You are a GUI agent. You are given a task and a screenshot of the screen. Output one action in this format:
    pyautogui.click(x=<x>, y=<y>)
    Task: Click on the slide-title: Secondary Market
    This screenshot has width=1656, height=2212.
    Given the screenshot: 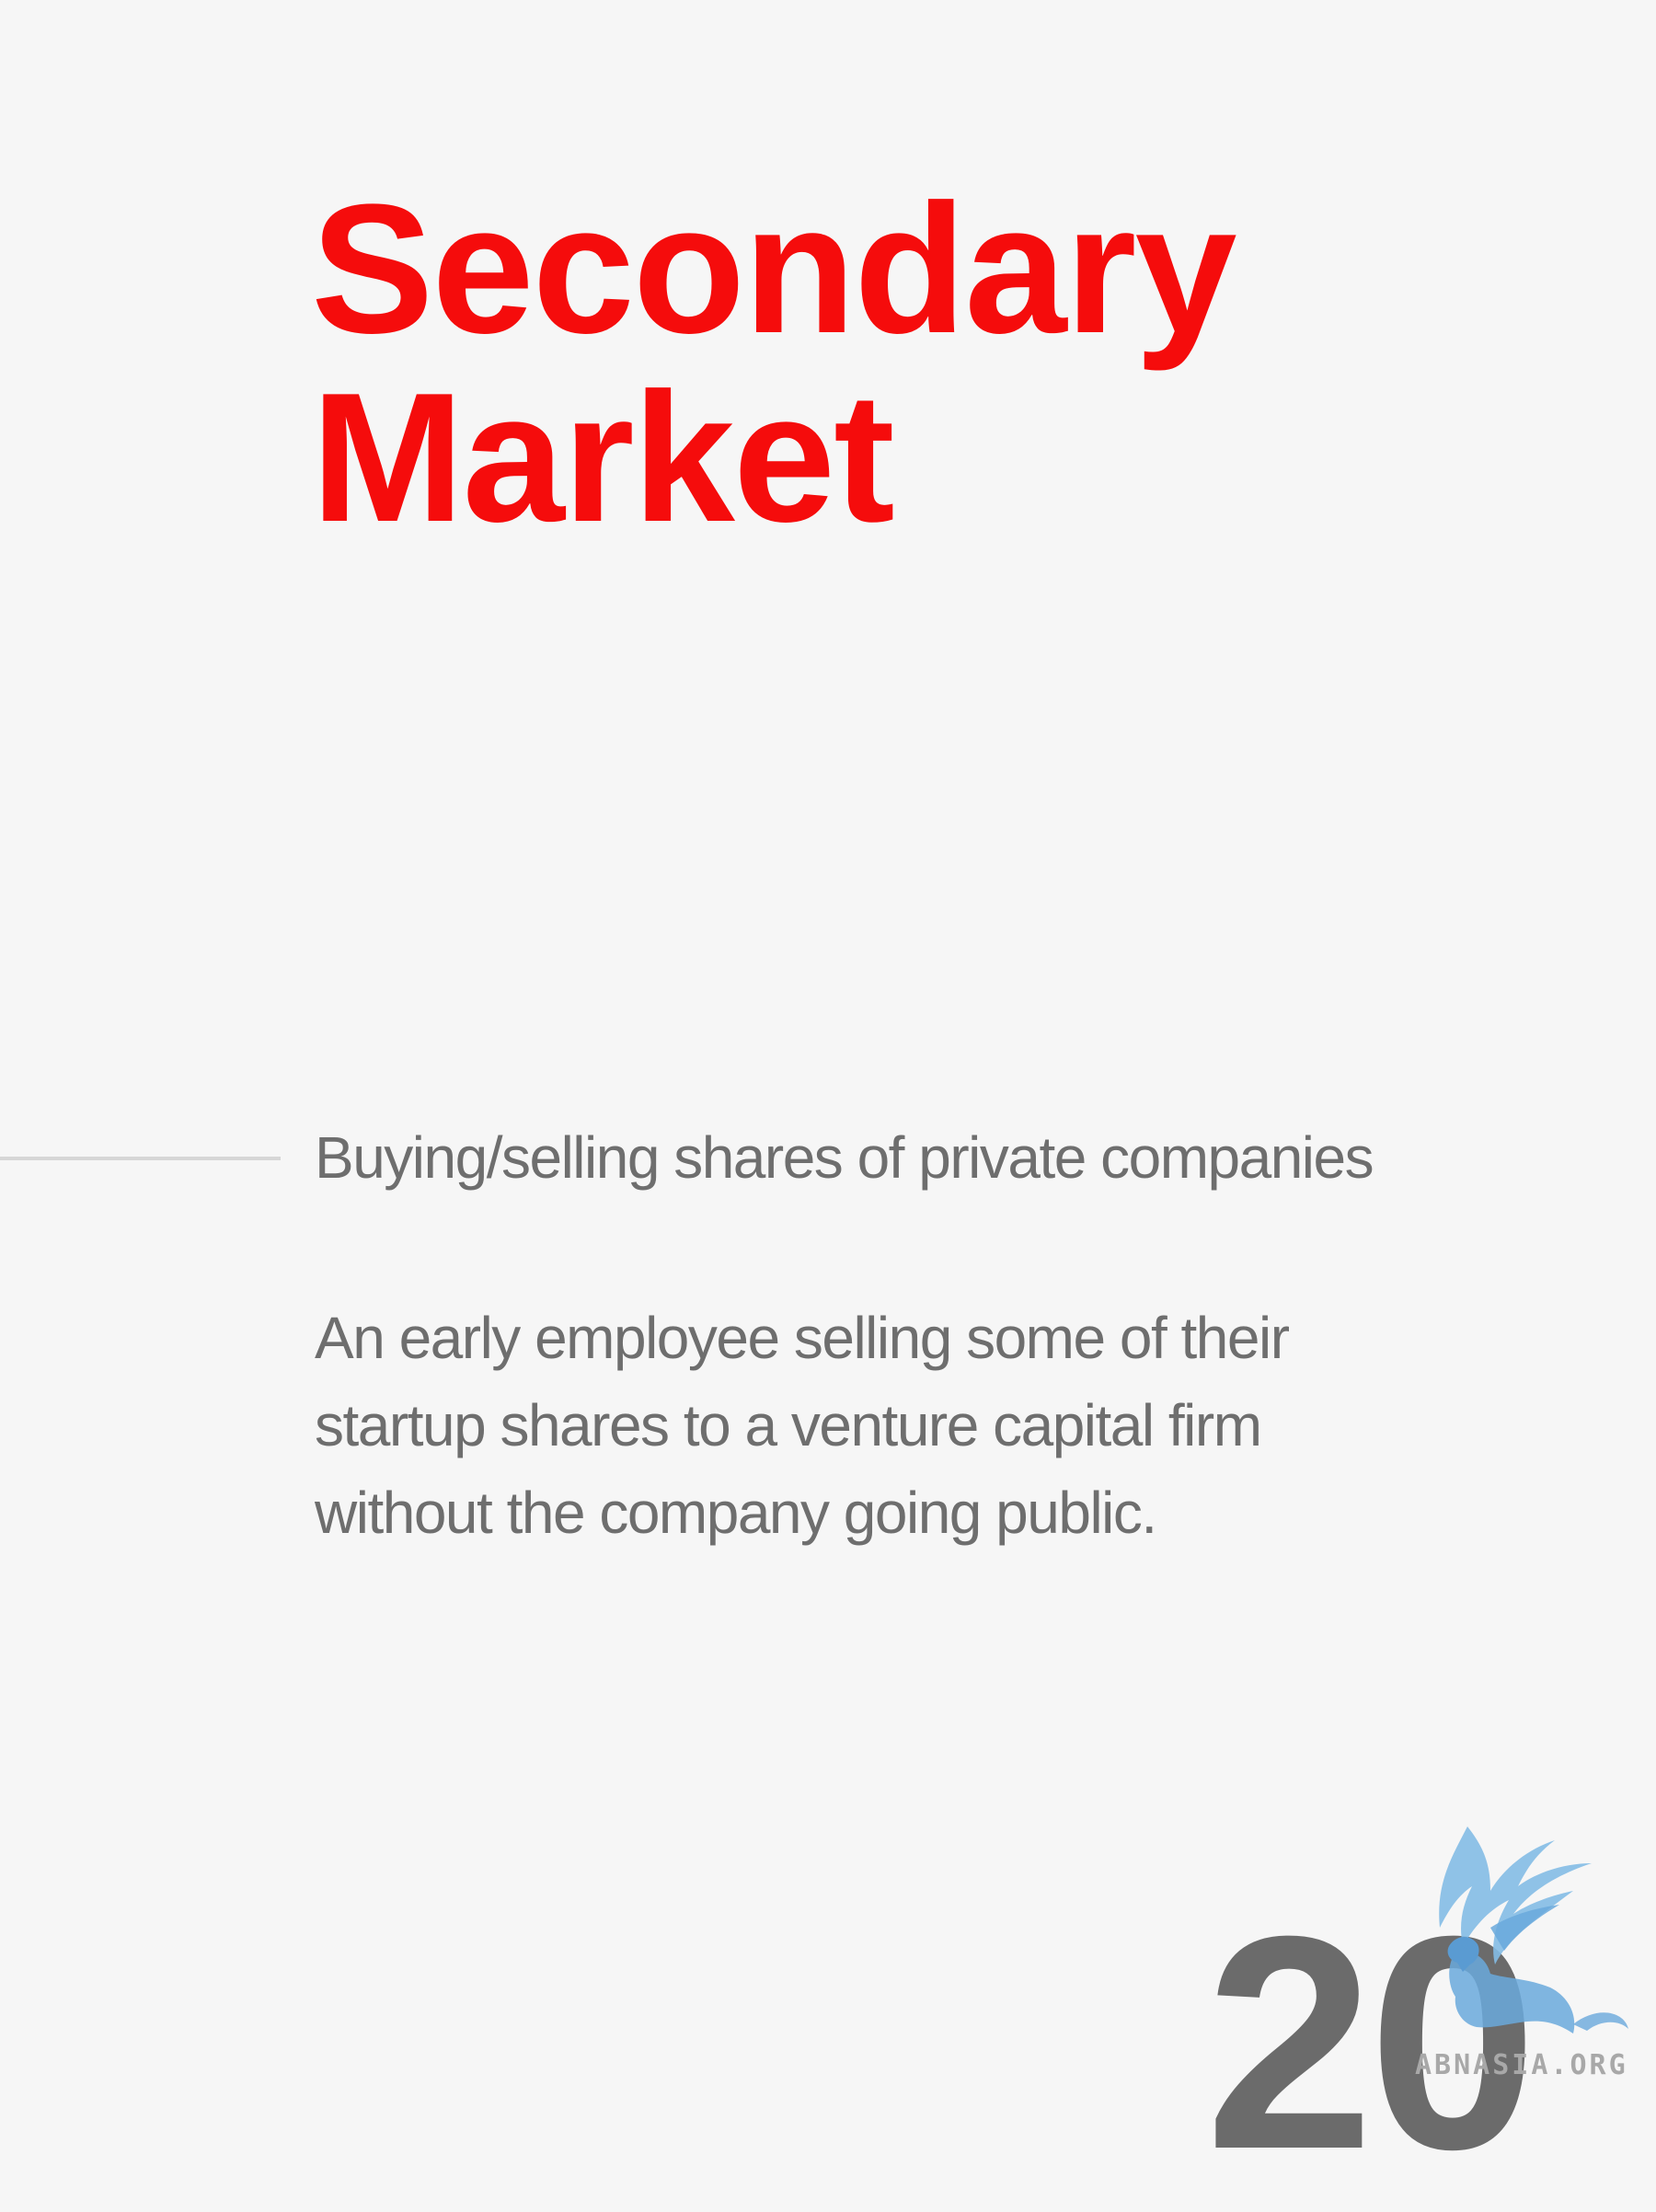 What is the action you would take?
    pyautogui.click(x=774, y=363)
    